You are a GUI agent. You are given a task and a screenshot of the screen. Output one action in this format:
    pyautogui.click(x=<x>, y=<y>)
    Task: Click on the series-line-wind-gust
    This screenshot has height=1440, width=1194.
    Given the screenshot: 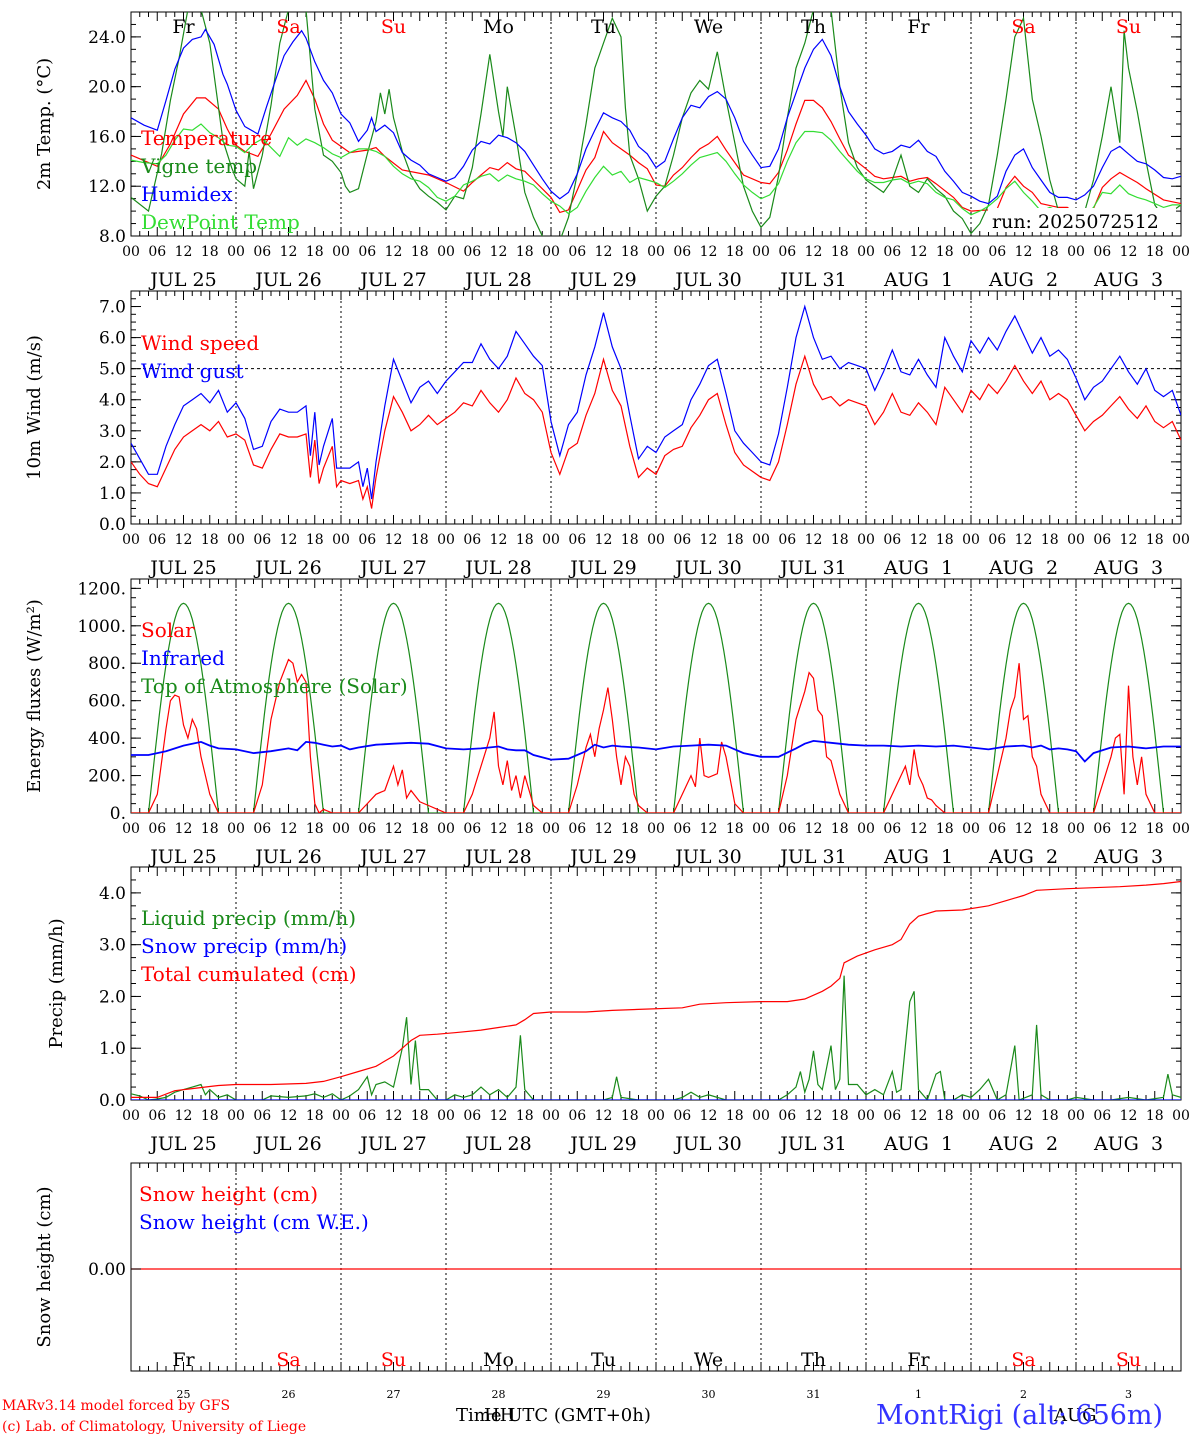 What is the action you would take?
    pyautogui.click(x=656, y=402)
    